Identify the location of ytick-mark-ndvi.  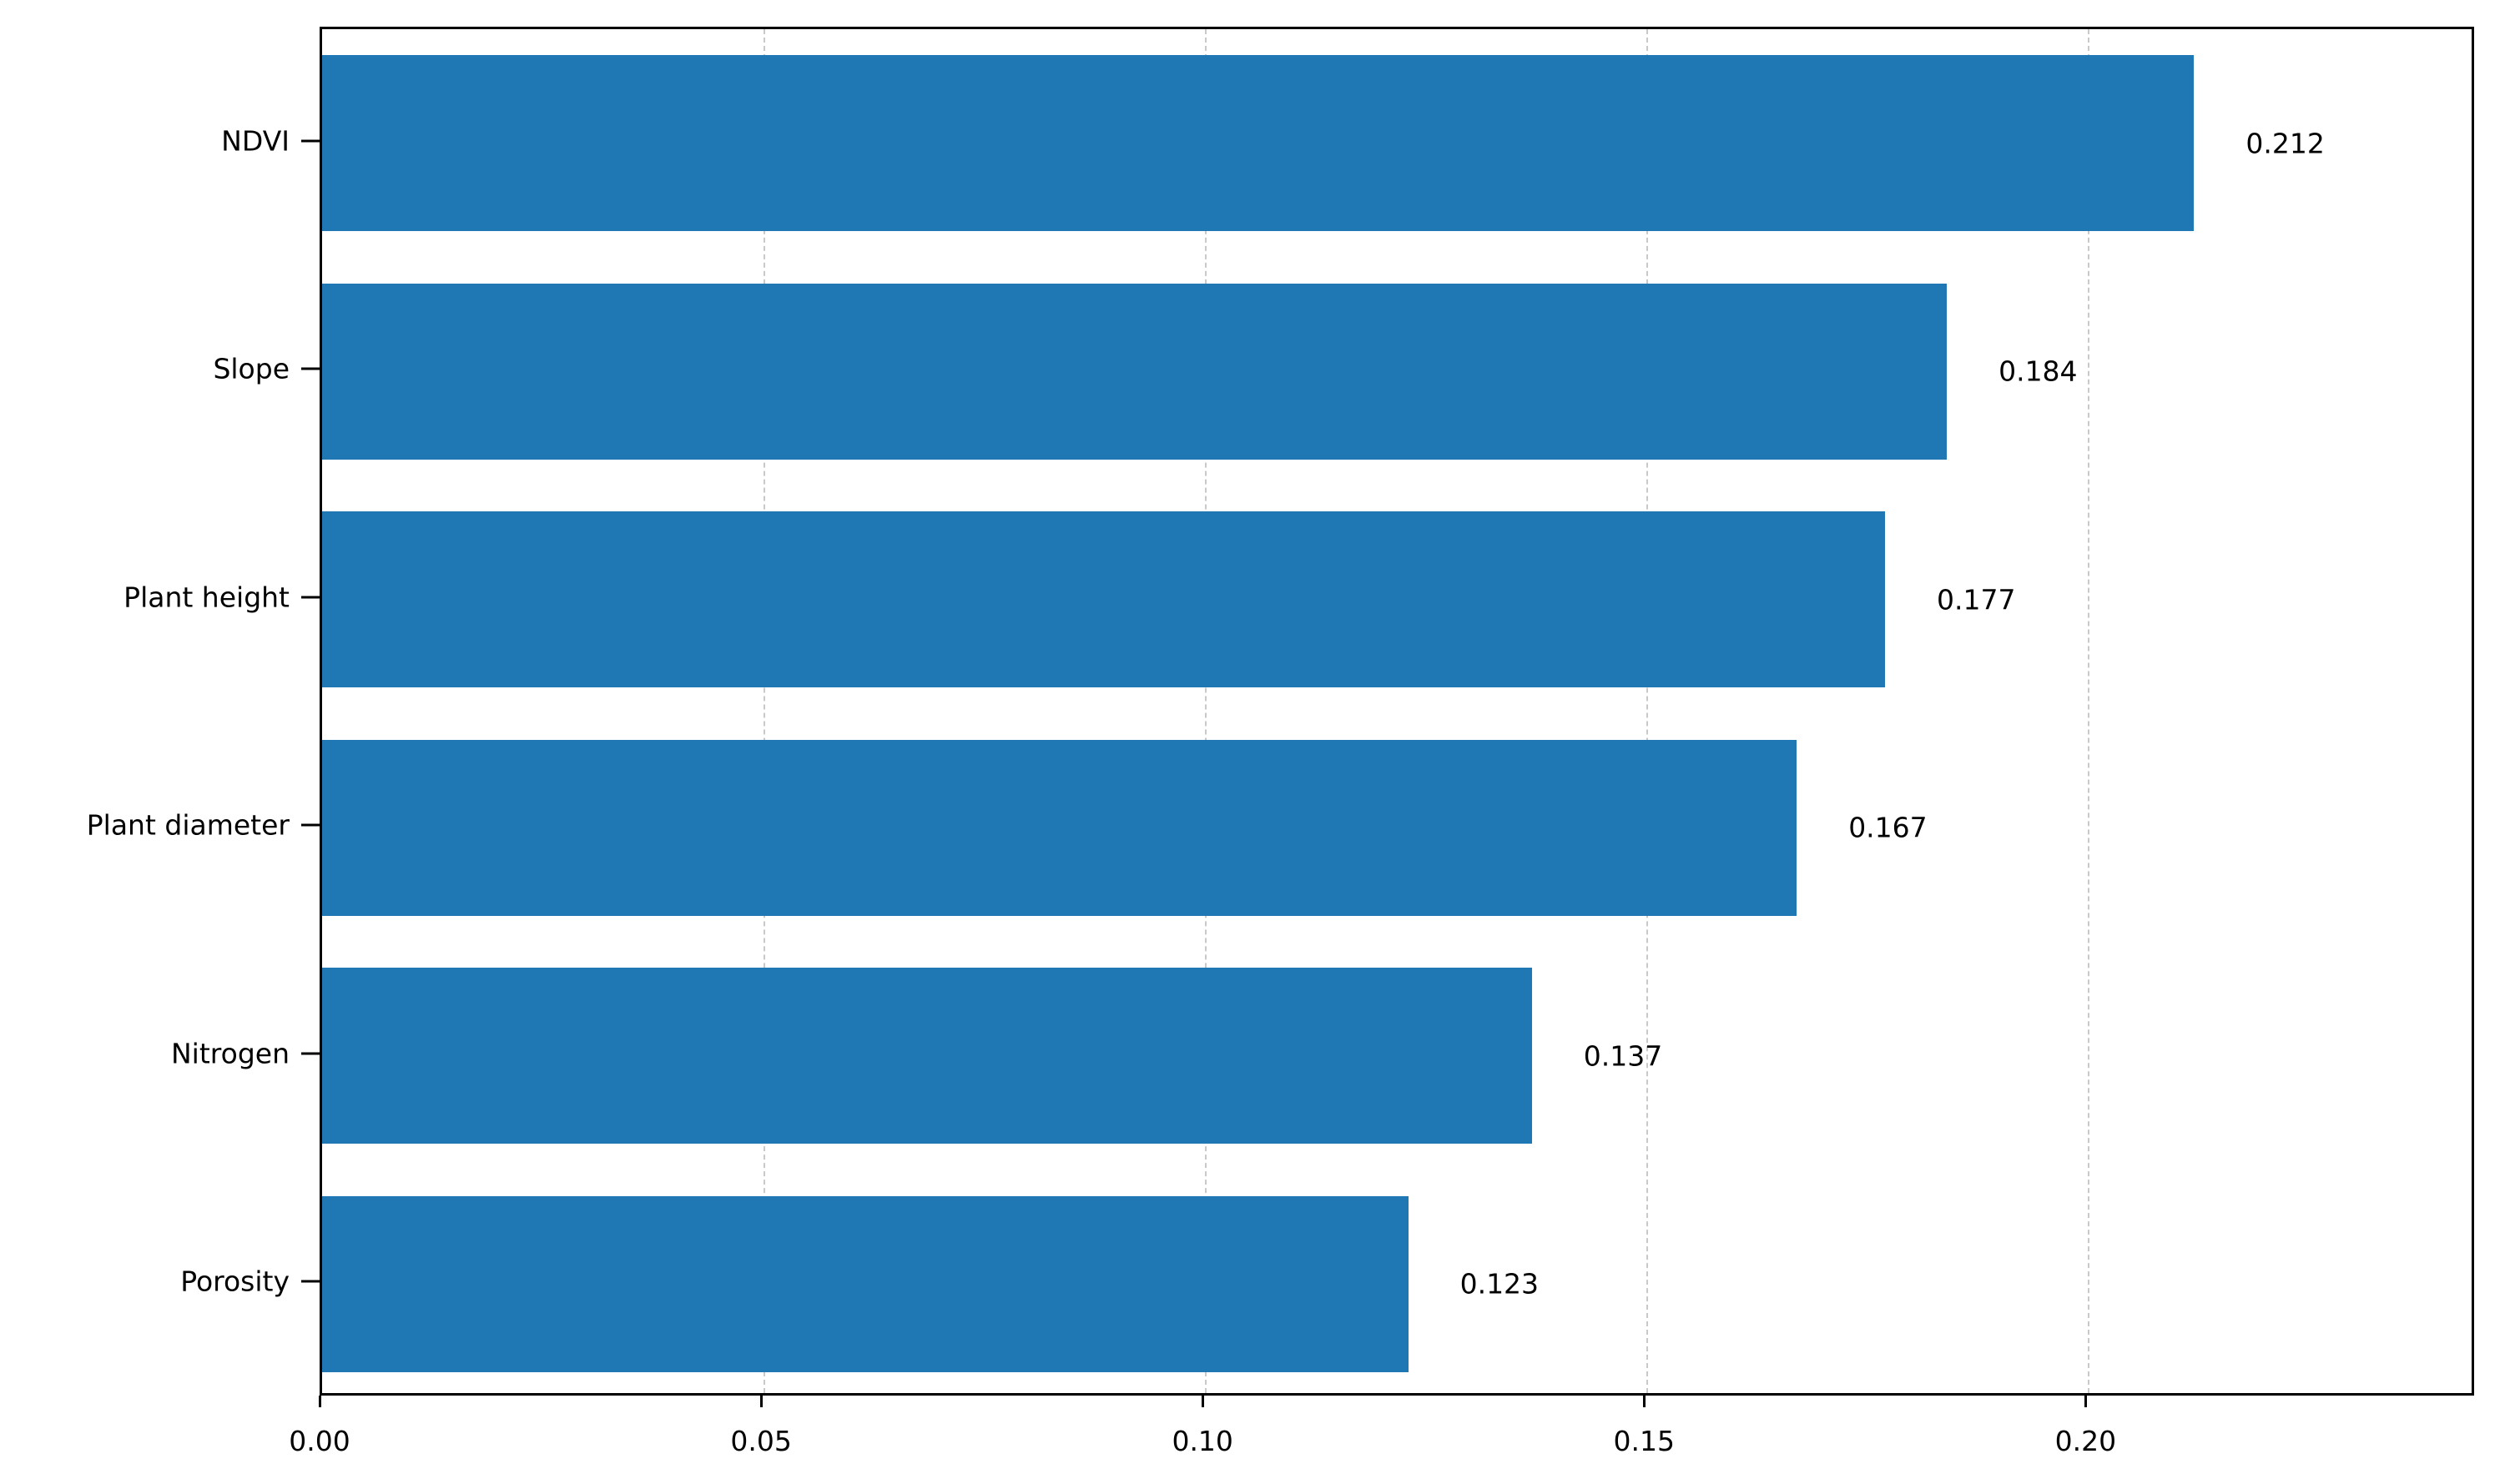
(310, 141).